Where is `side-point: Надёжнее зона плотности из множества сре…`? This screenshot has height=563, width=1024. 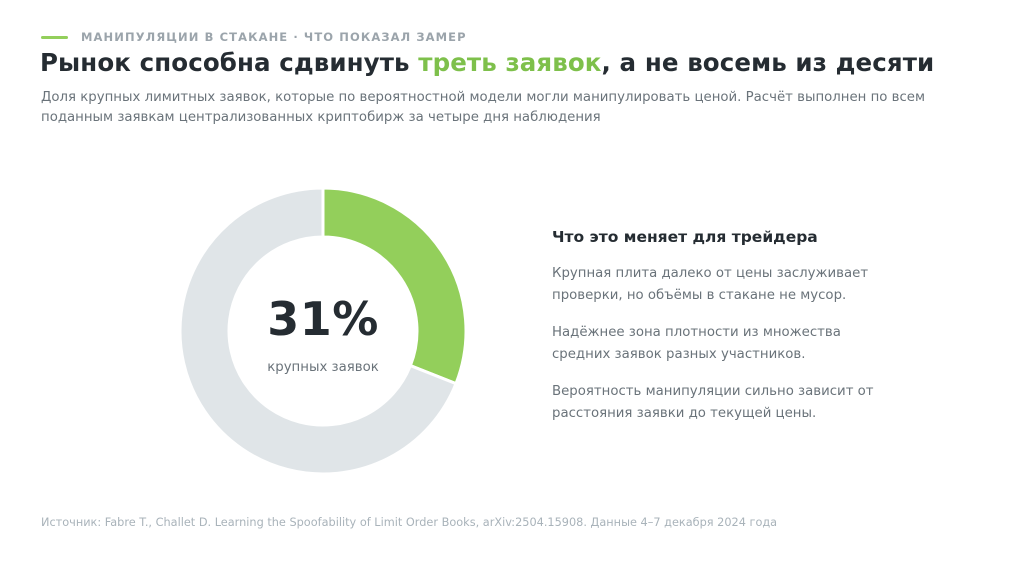 side-point: Надёжнее зона плотности из множества сре… is located at coordinates (696, 343).